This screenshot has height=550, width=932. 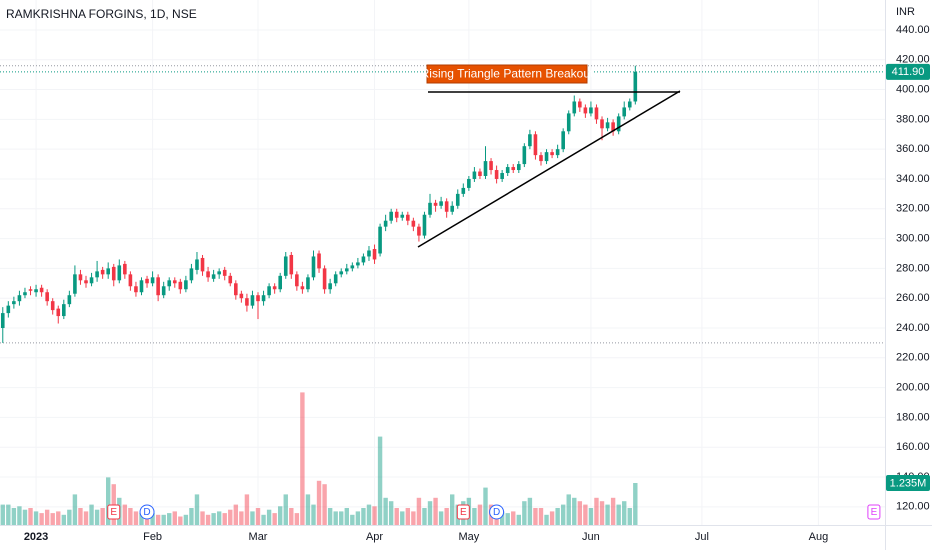 What do you see at coordinates (874, 512) in the screenshot?
I see `event-marker` at bounding box center [874, 512].